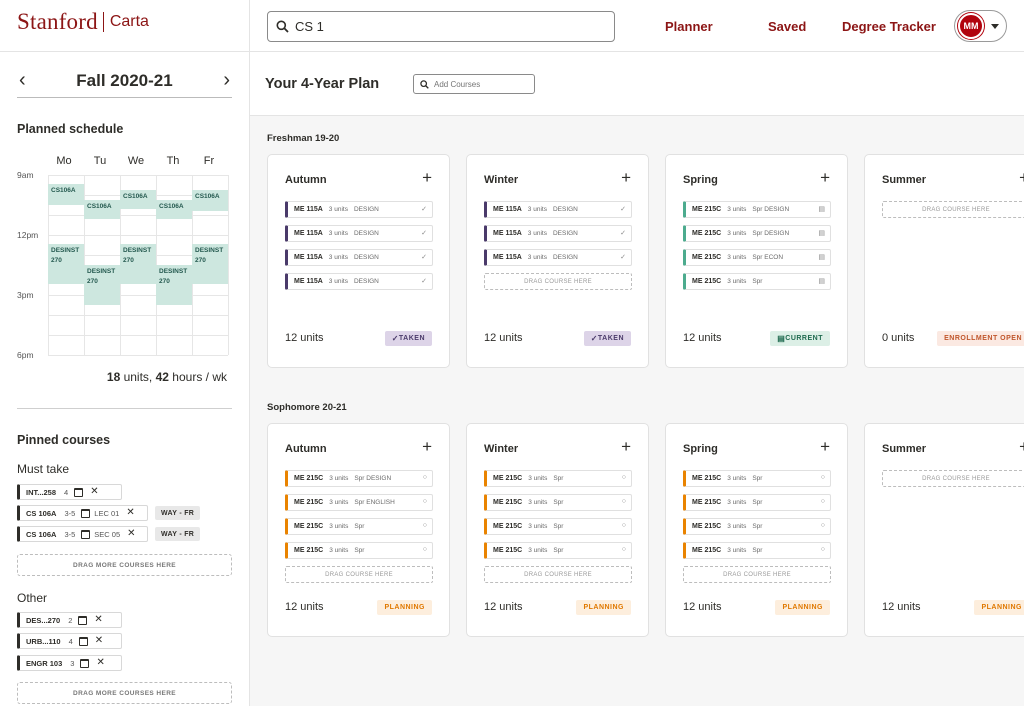 The image size is (1024, 706). I want to click on pinned-course: CS 106A 3-5 LEC 01 ✕, so click(82, 513).